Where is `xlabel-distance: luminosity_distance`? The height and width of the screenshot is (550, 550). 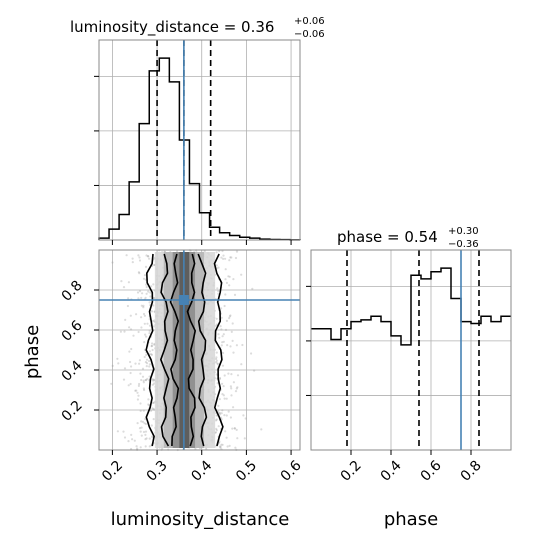 xlabel-distance: luminosity_distance is located at coordinates (200, 519).